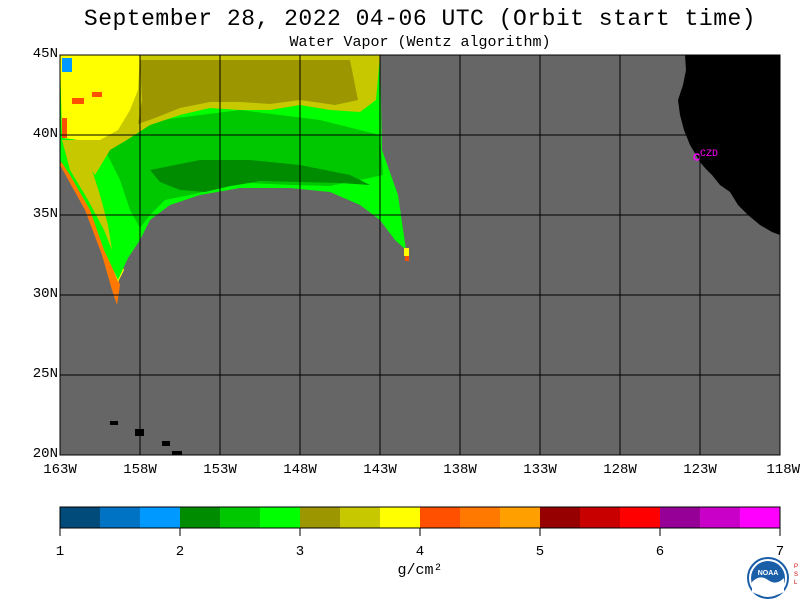 Image resolution: width=800 pixels, height=604 pixels. Describe the element at coordinates (768, 573) in the screenshot. I see `logo-text: NOAA` at that location.